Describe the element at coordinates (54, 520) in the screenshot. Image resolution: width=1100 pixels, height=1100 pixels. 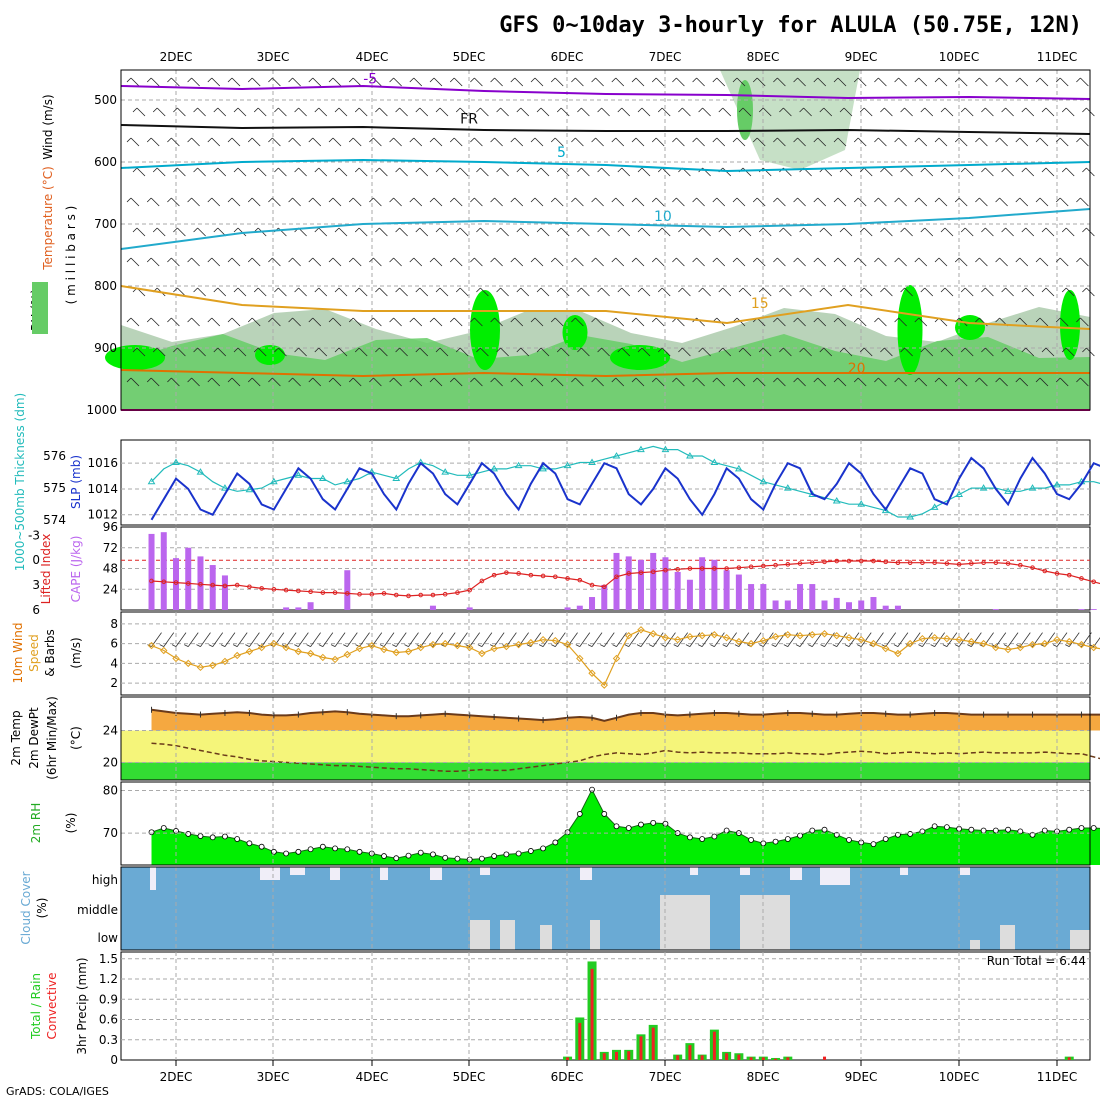
I see `thickness-tick-label: 574` at that location.